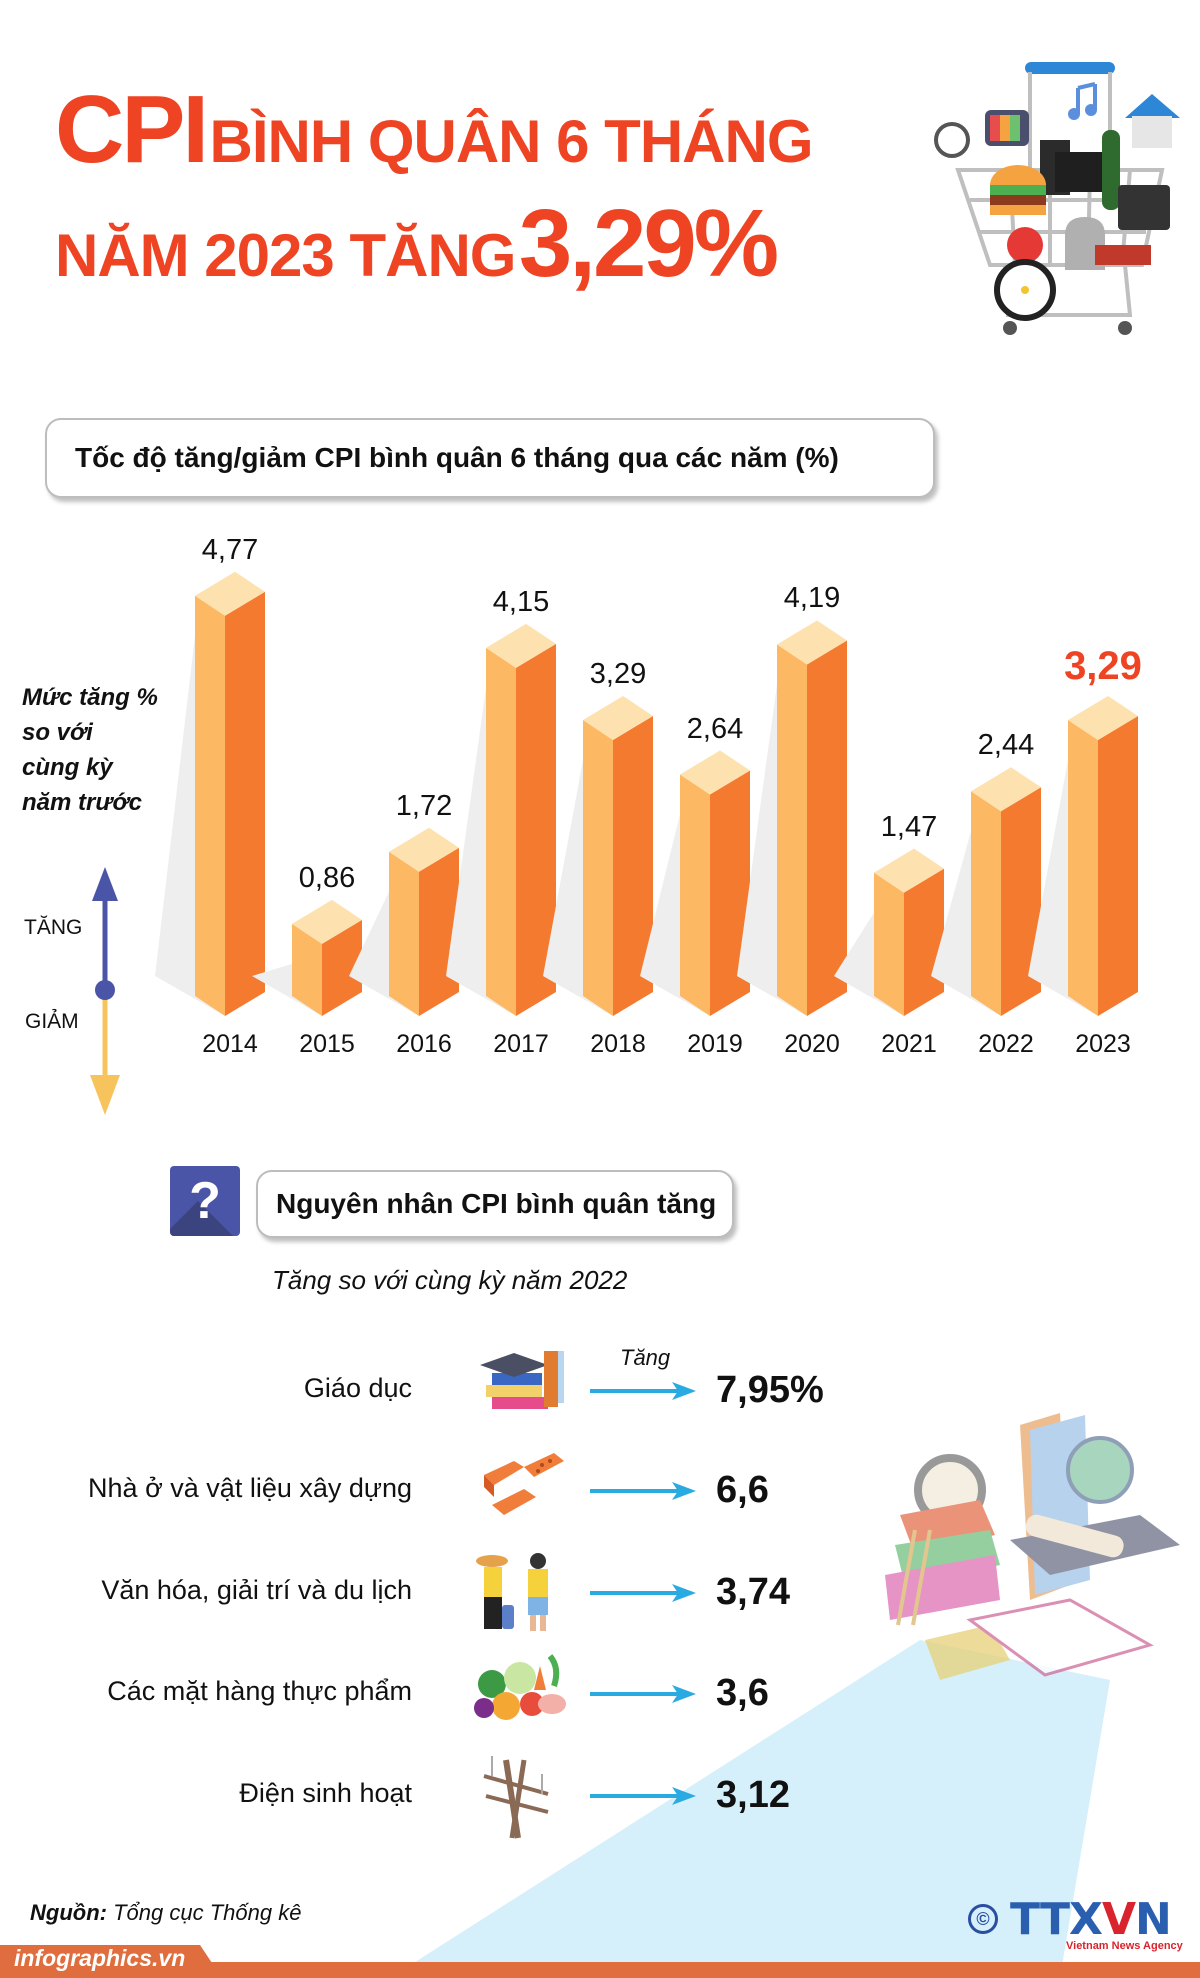 The width and height of the screenshot is (1200, 1978). What do you see at coordinates (909, 826) in the screenshot?
I see `bar-value-label: 1,47` at bounding box center [909, 826].